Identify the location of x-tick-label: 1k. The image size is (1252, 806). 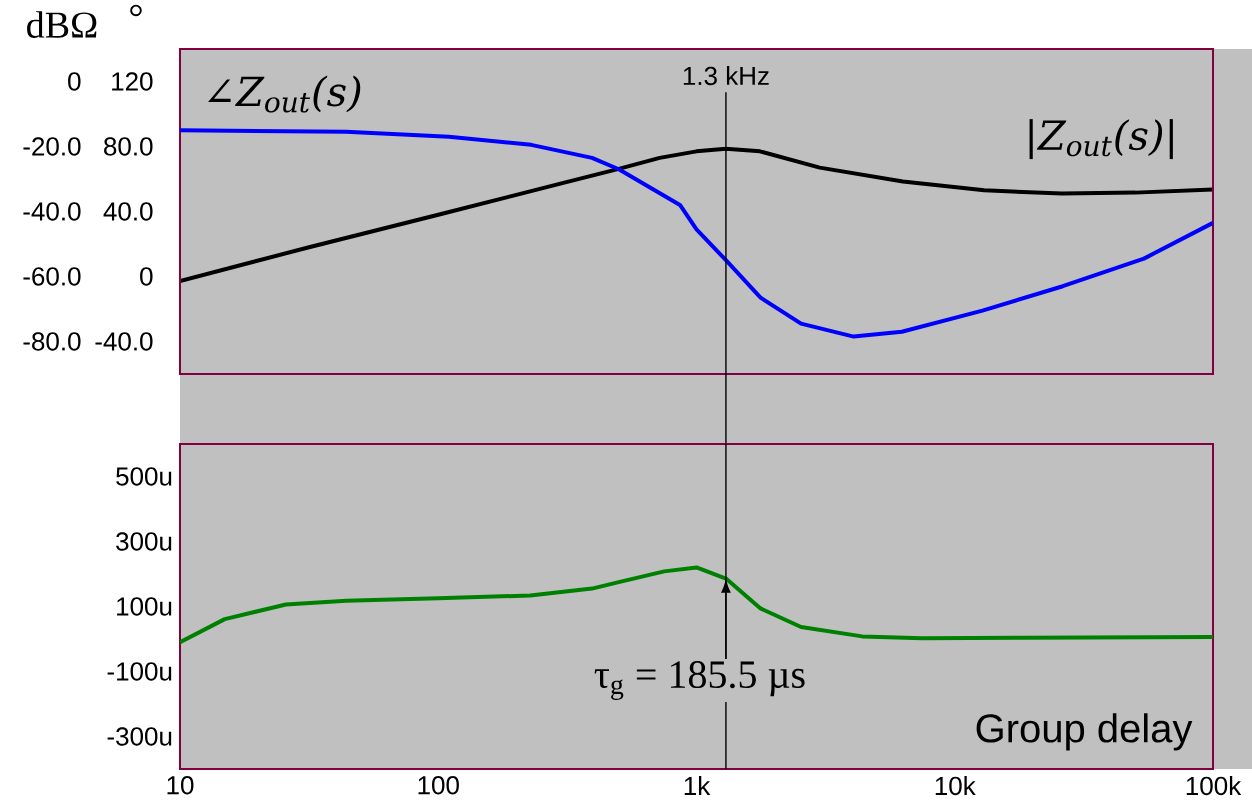
(697, 785).